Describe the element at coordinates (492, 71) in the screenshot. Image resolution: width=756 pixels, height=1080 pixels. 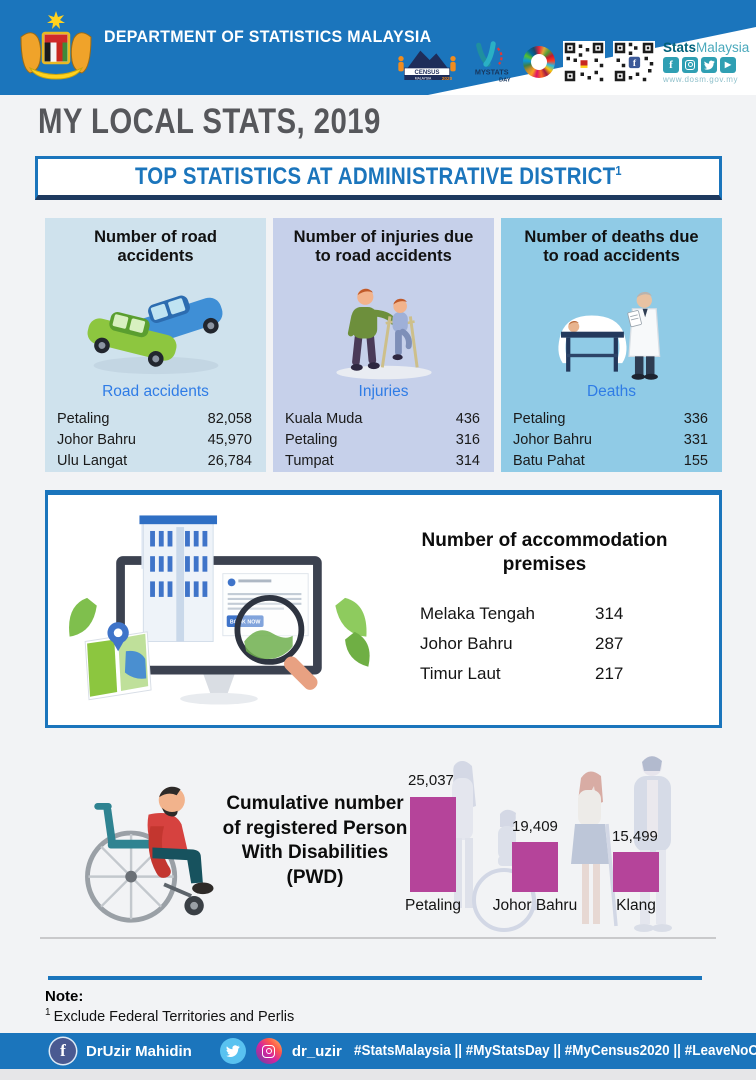
I see `svg-text: MYSTATS` at that location.